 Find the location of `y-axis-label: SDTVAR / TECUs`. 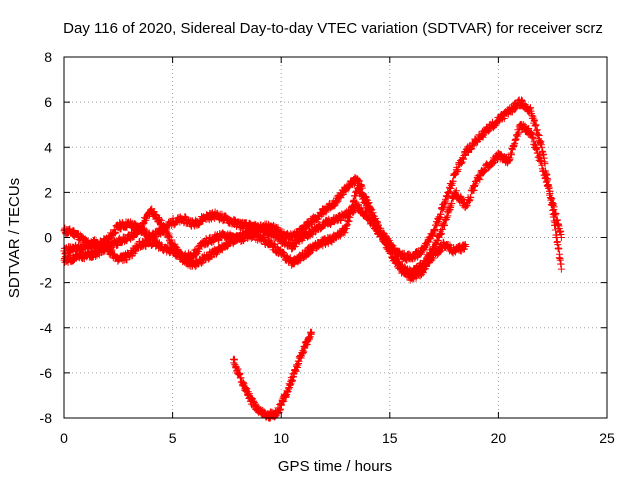

y-axis-label: SDTVAR / TECUs is located at coordinates (14, 238).